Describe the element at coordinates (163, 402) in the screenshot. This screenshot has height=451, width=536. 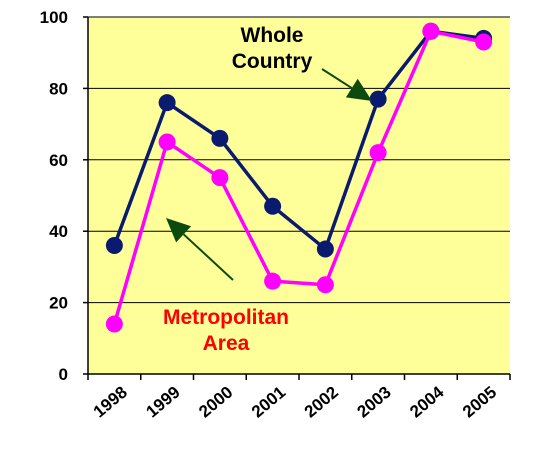
I see `x-tick-label: 1999` at that location.